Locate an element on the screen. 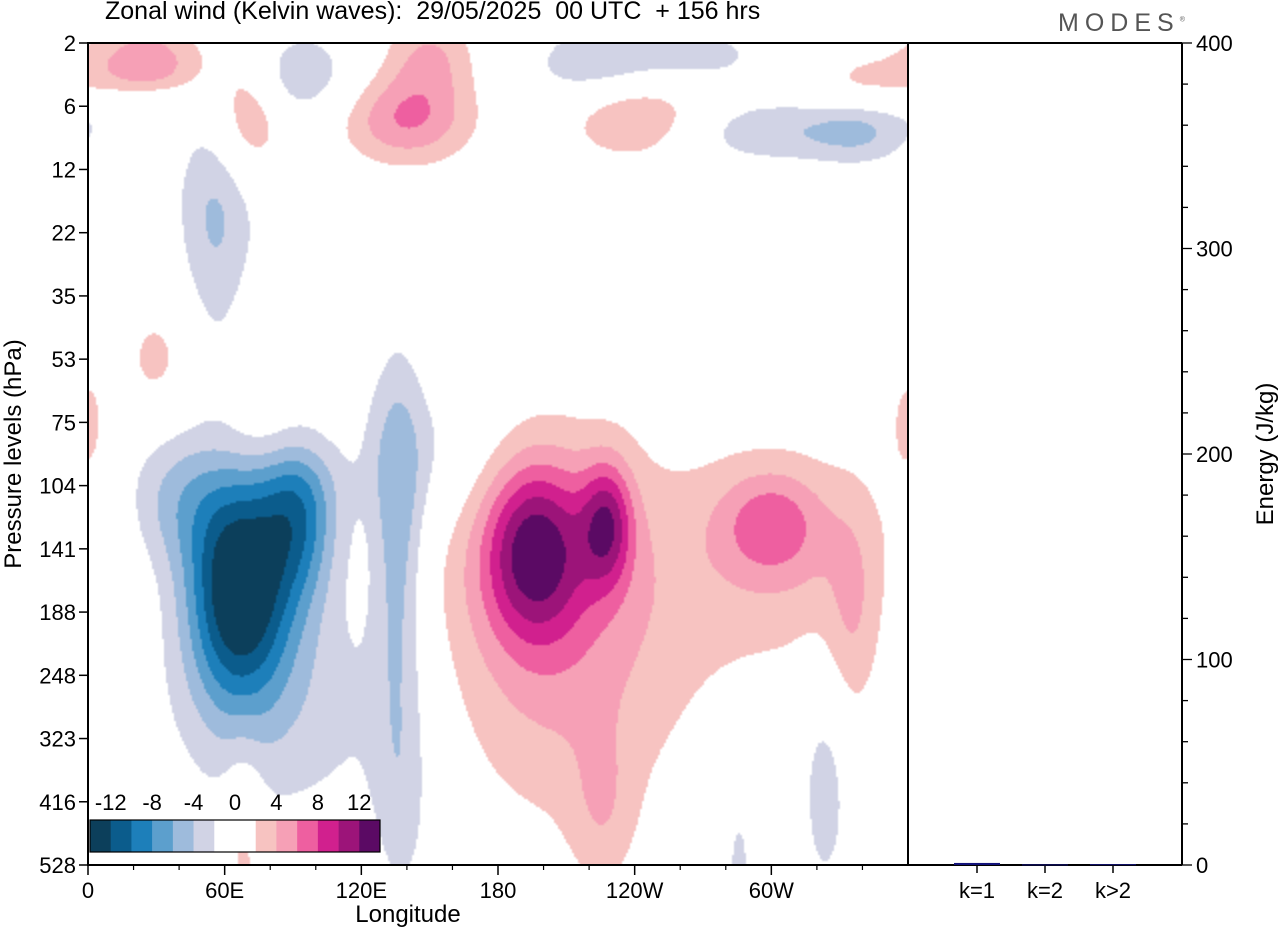 The image size is (1280, 930). energy-category-label: k=1 is located at coordinates (977, 890).